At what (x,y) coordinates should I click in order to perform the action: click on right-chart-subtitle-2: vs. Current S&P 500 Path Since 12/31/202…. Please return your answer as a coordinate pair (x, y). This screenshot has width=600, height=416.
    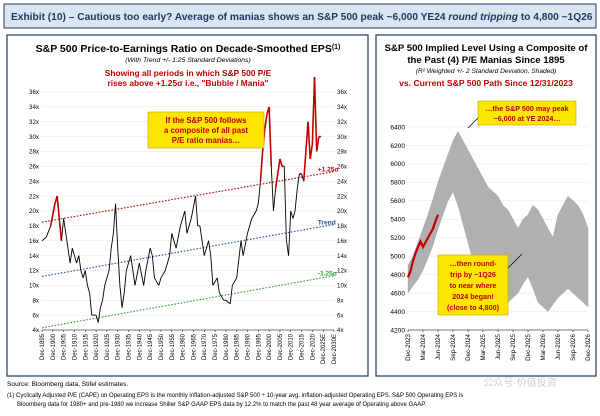
    Looking at the image, I should click on (486, 83).